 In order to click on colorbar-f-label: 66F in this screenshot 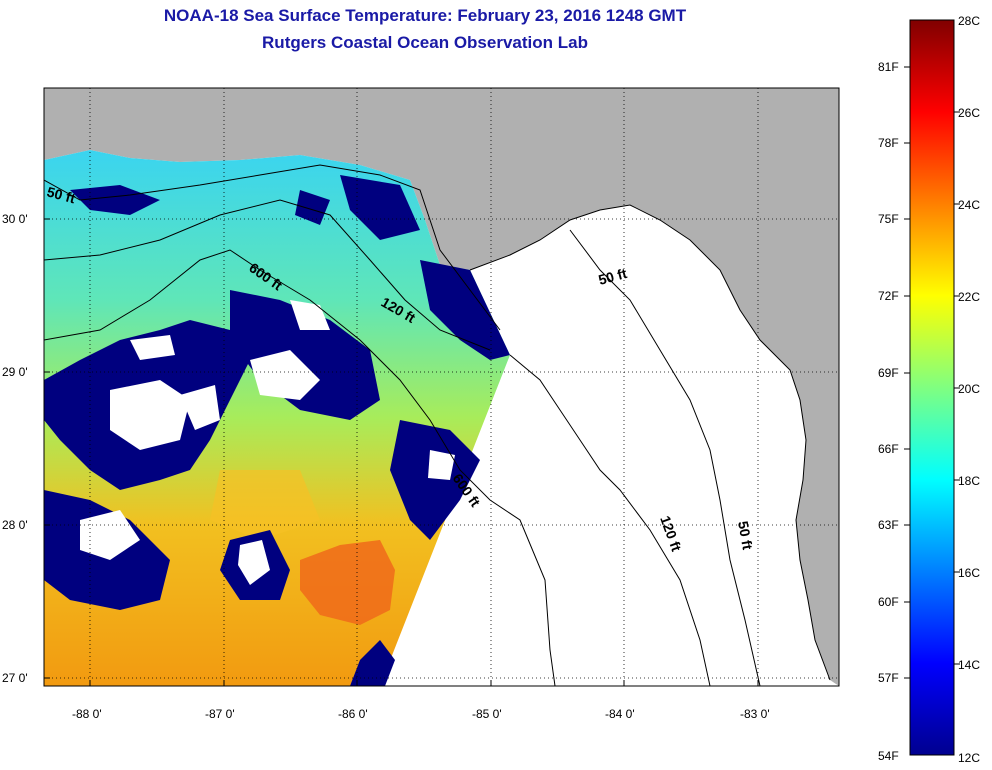, I will do `click(888, 449)`.